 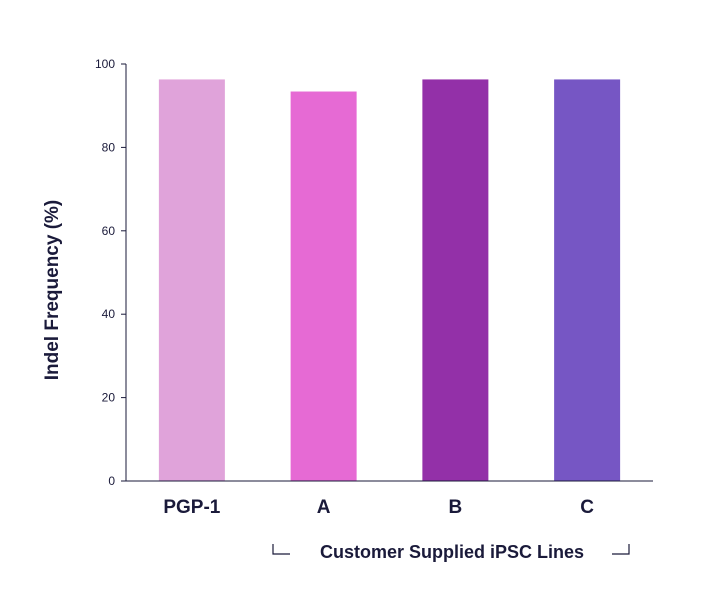 I want to click on y-tick-label: 20, so click(x=109, y=398).